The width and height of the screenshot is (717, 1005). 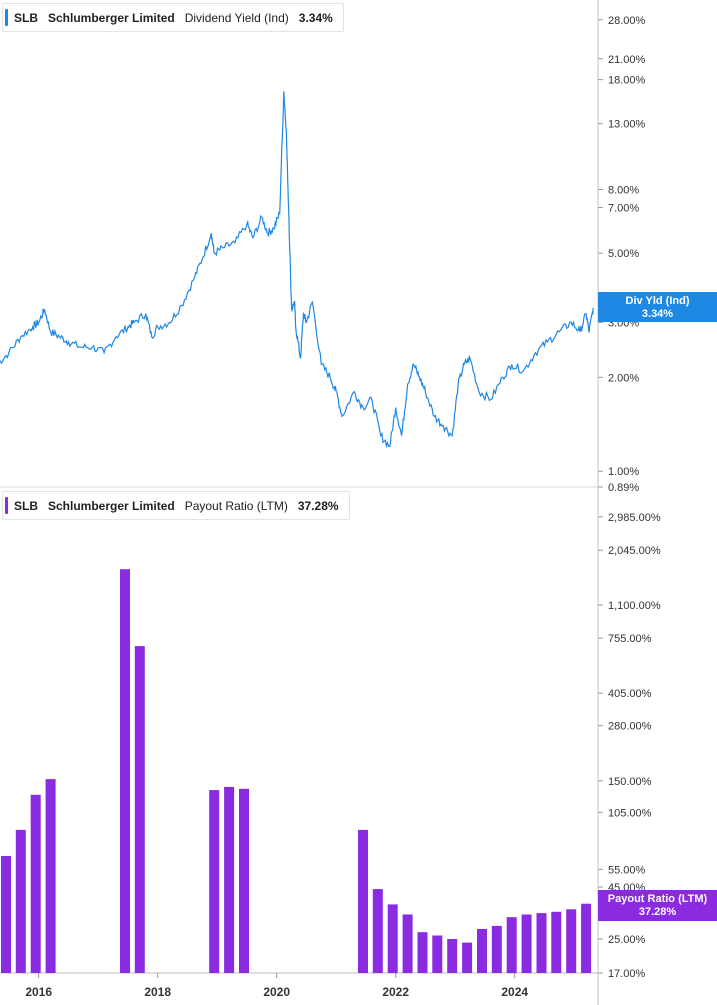 I want to click on yield-value-tag: Div Yld (Ind) 3.34%, so click(x=657, y=307).